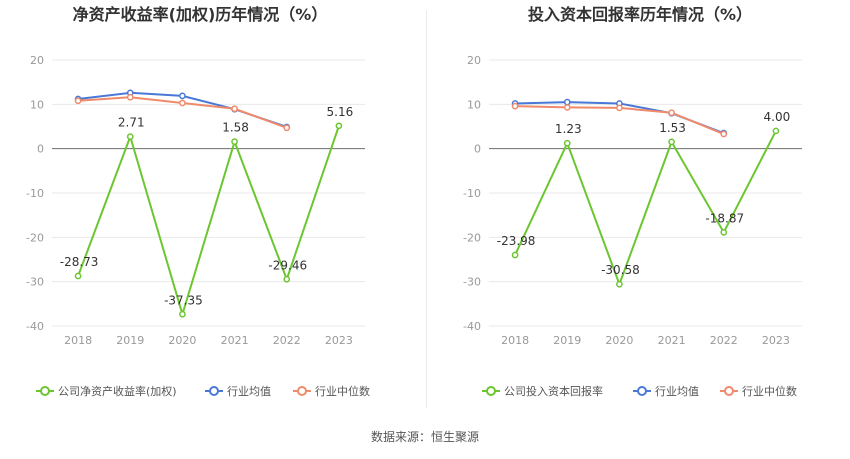 The image size is (850, 459). I want to click on chart-title: 净资产收益率(加权)历年情况（%）, so click(200, 14).